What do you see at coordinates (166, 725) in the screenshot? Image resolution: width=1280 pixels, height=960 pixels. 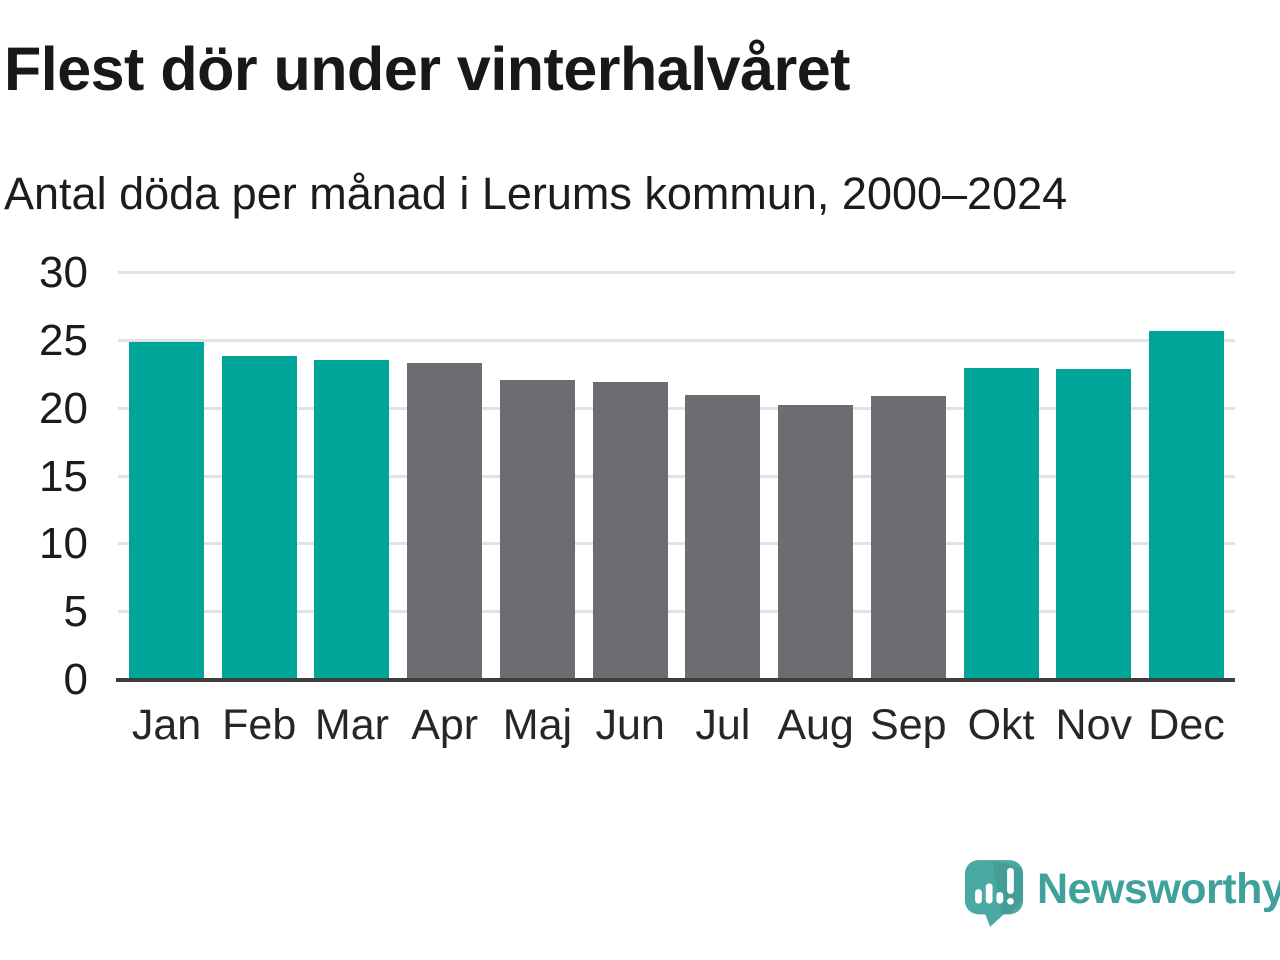 I see `x-tick-label-jan: Jan` at bounding box center [166, 725].